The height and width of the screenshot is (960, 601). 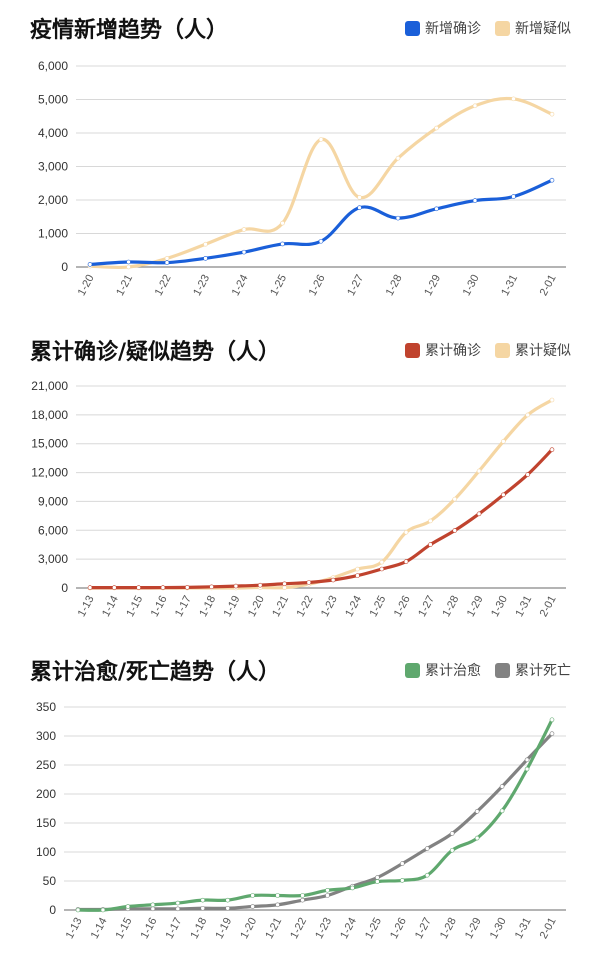 I want to click on legend-item-series-1: 累计治愈, so click(x=443, y=670).